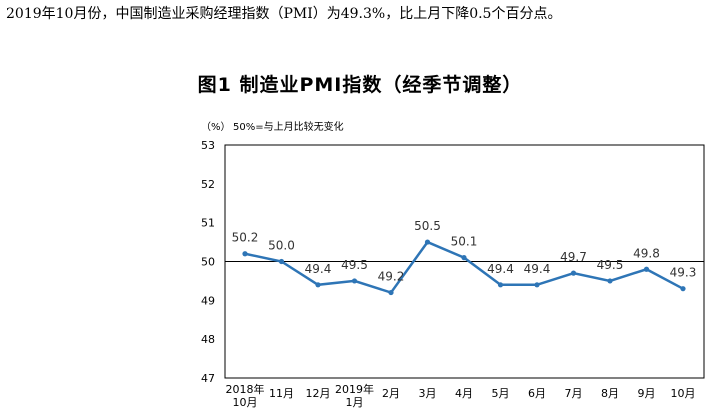 This screenshot has width=720, height=419. I want to click on data-label: 50.0, so click(281, 246).